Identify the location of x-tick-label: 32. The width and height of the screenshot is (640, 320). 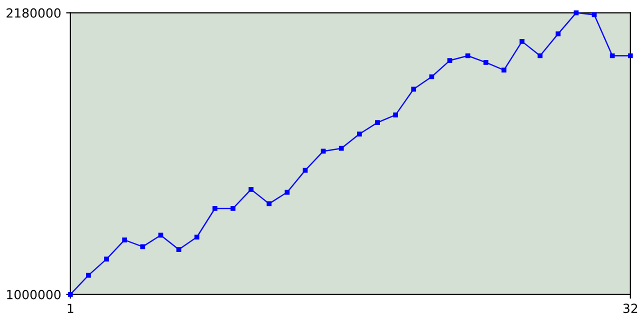
(630, 309).